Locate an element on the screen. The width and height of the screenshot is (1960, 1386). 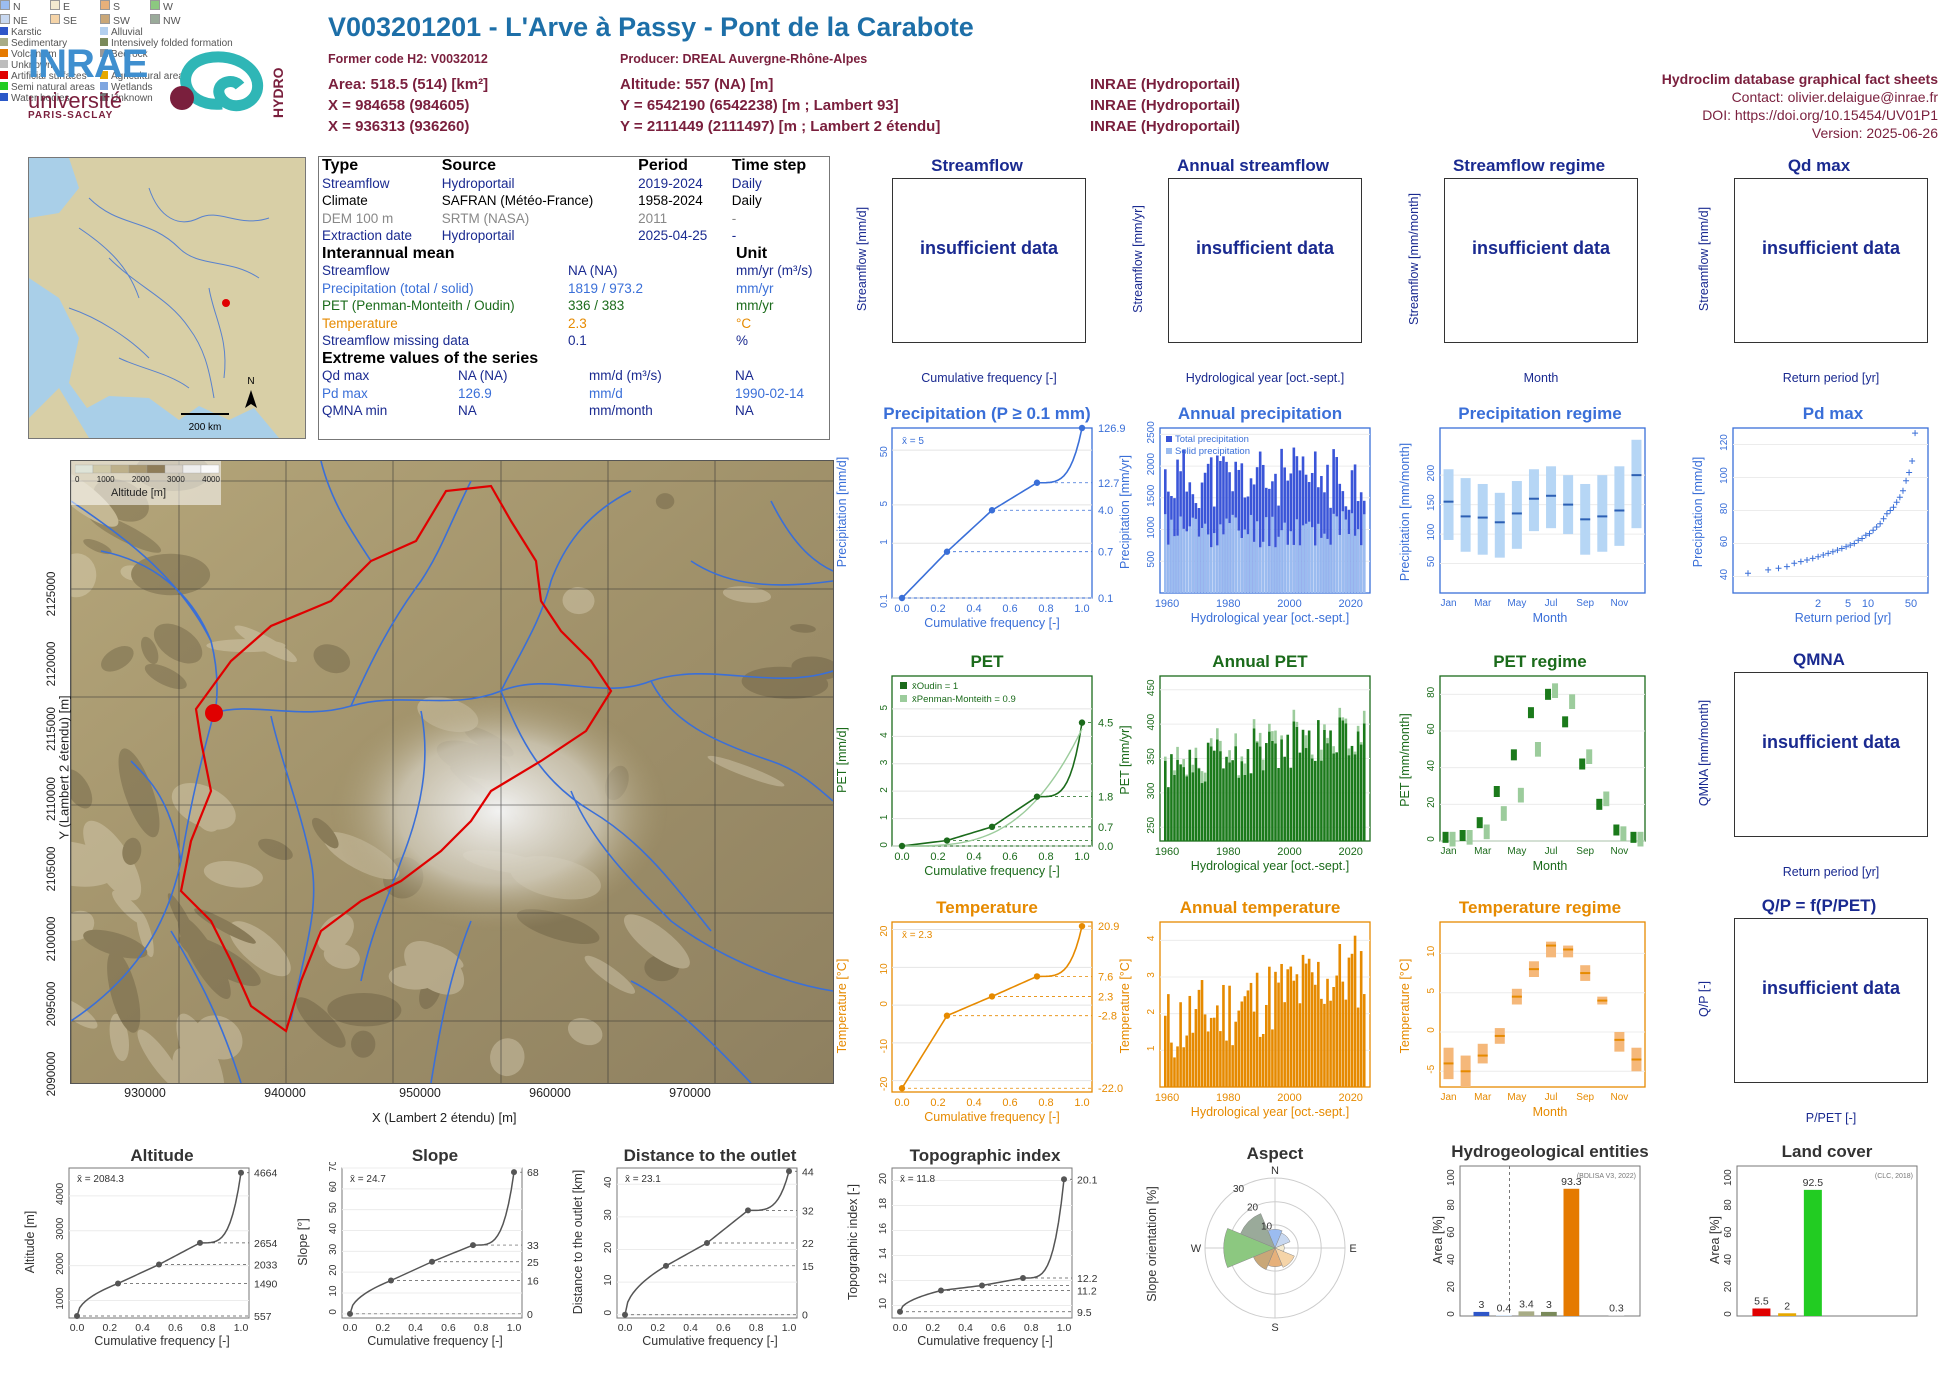
annual_temp-chart: 1 2 3 4 1960 1980 2000 2020 is located at coordinates (1258, 1012).